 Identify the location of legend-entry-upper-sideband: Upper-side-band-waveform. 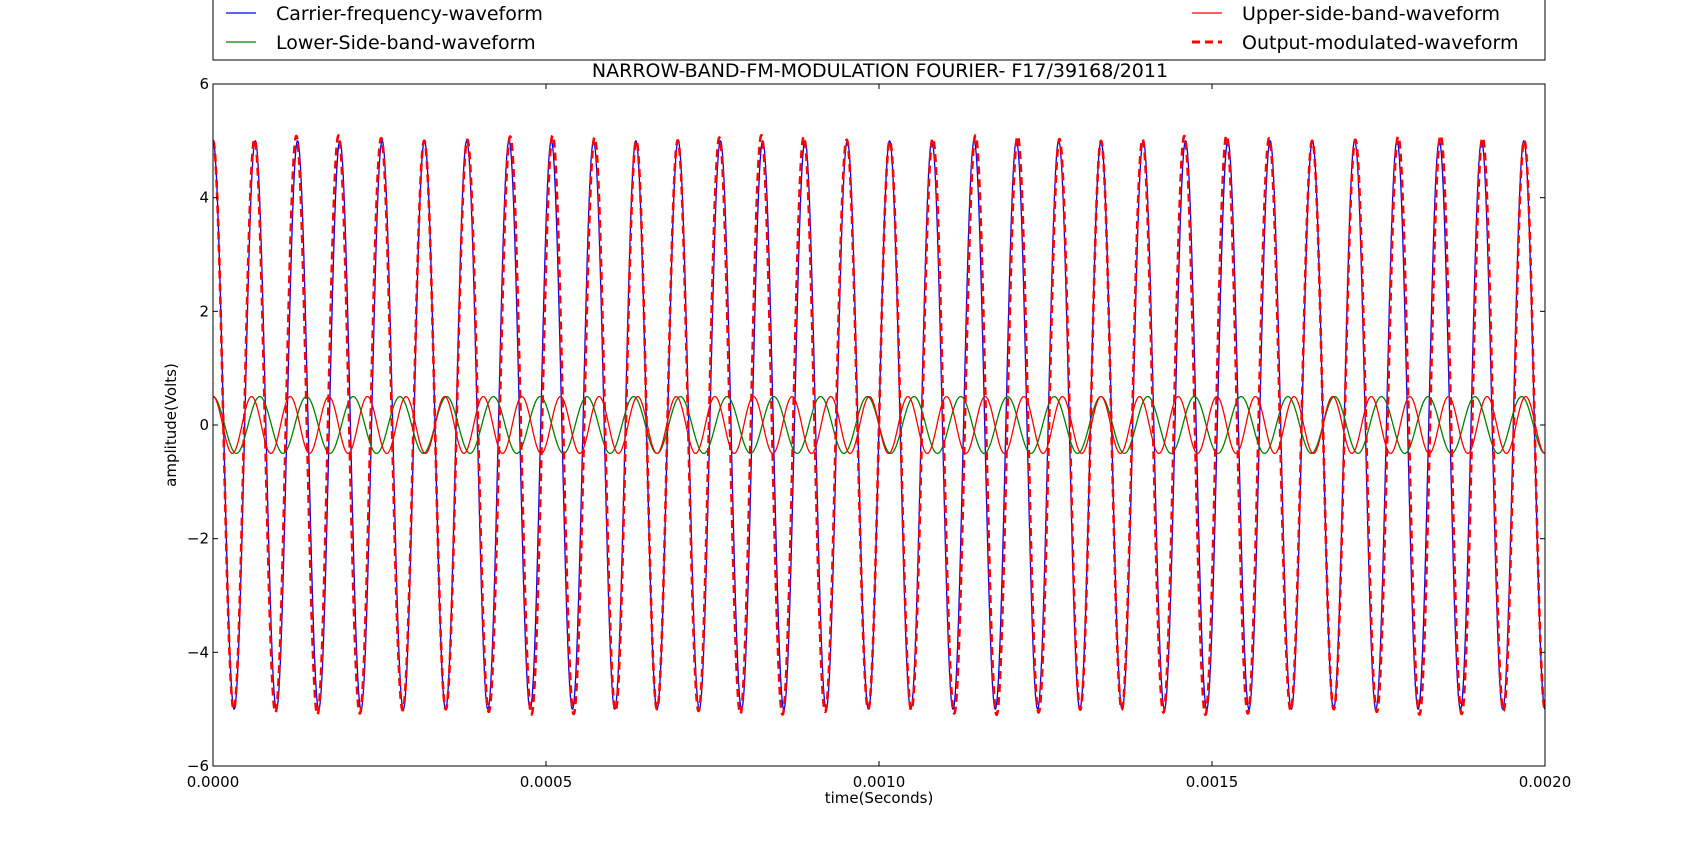
(1346, 14).